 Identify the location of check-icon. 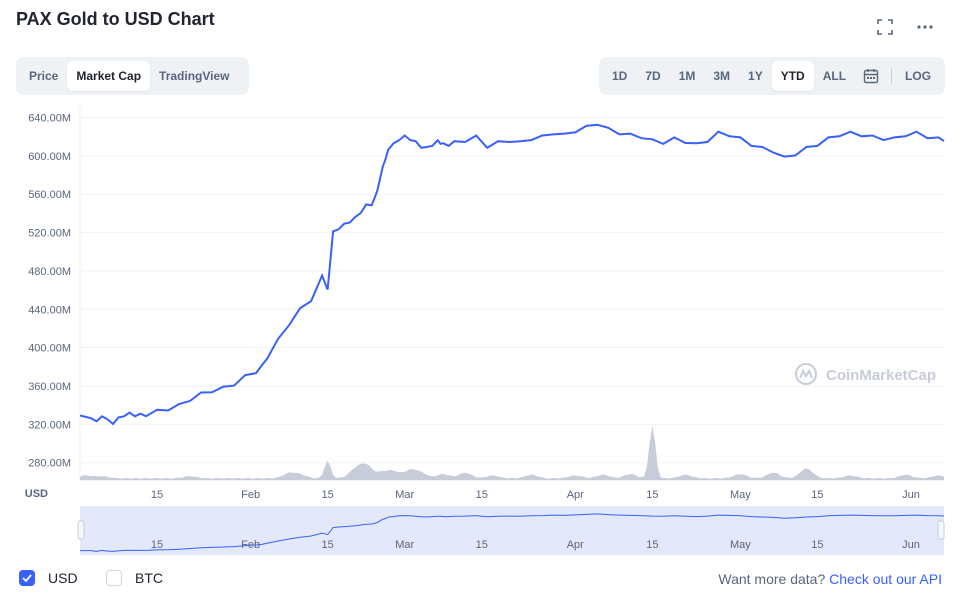
(27, 578).